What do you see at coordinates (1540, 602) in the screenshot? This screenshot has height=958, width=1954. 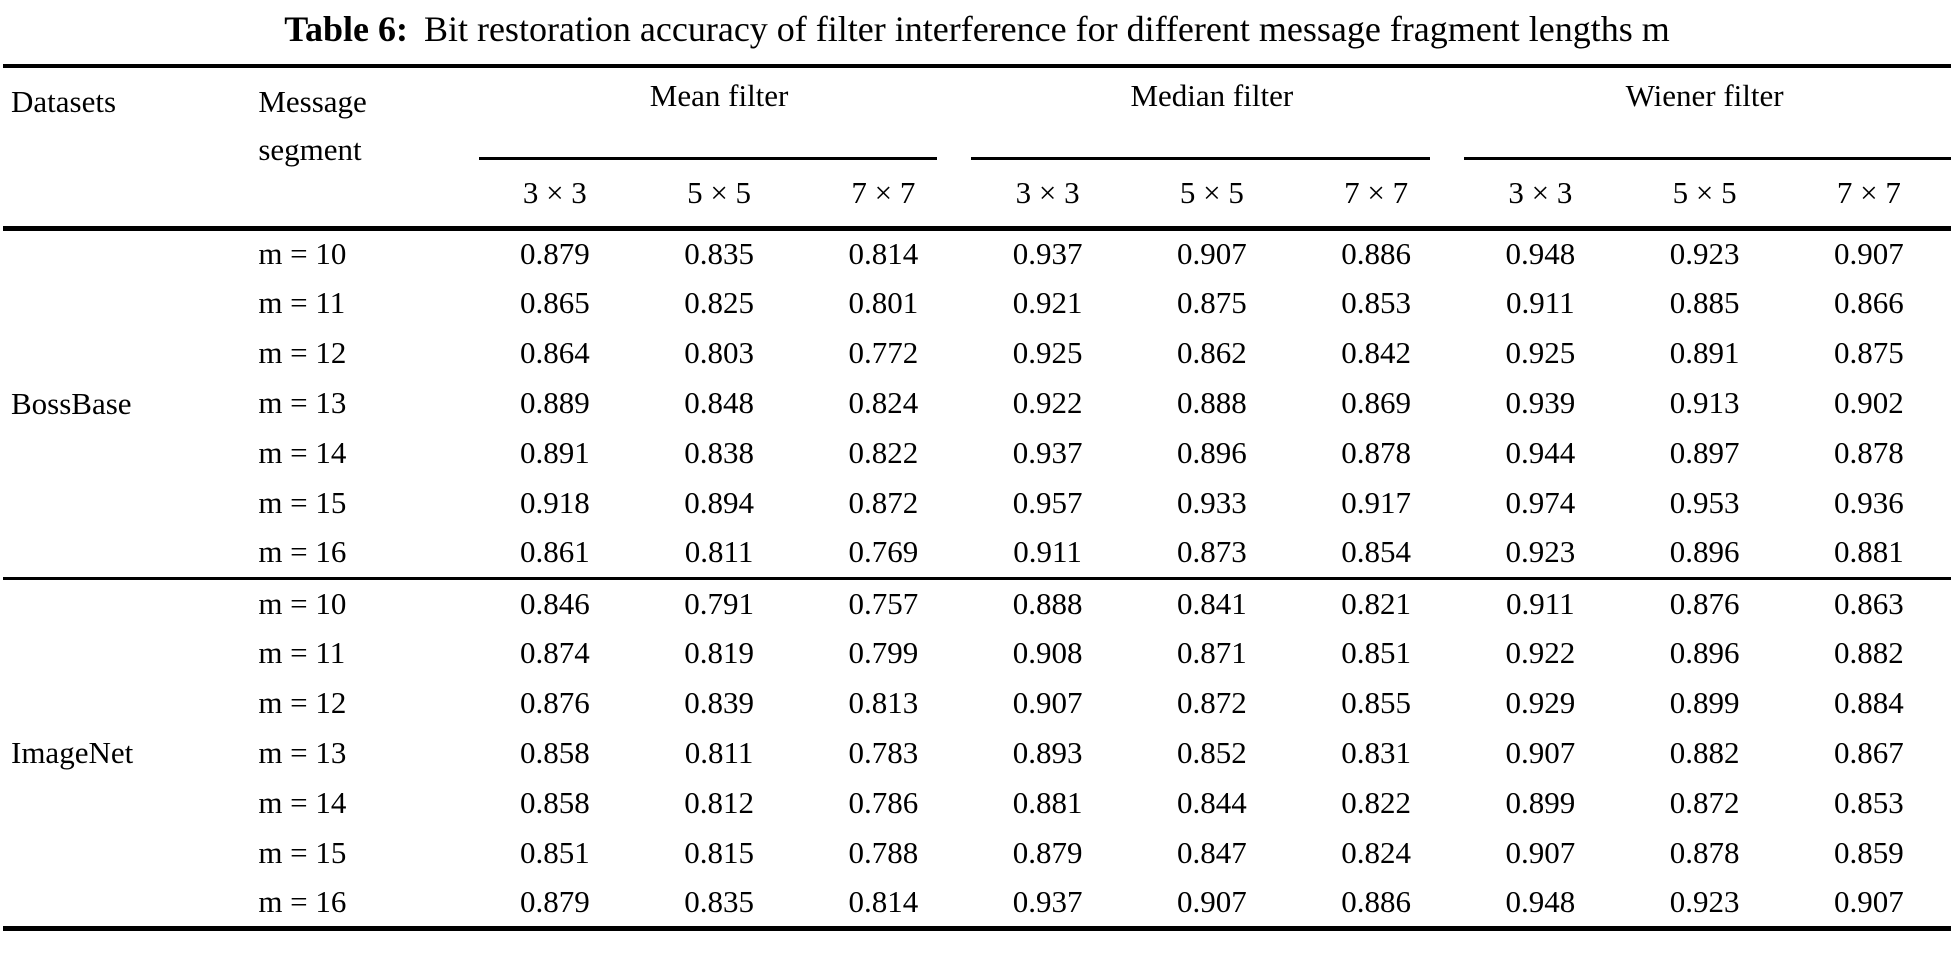 I see `value-cell: 0.911` at bounding box center [1540, 602].